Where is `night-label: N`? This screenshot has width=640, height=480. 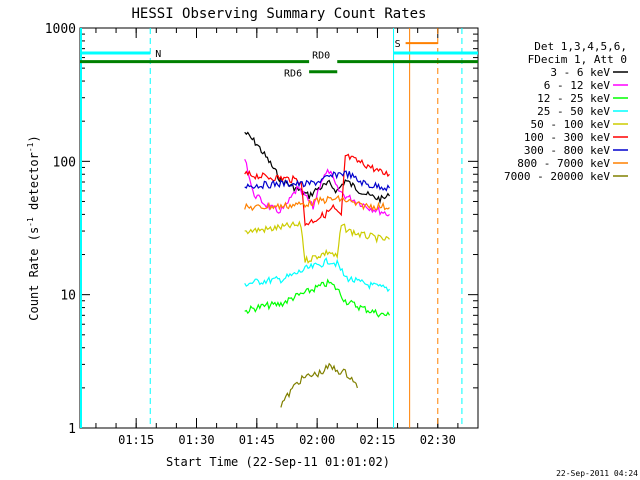
night-label: N is located at coordinates (158, 54).